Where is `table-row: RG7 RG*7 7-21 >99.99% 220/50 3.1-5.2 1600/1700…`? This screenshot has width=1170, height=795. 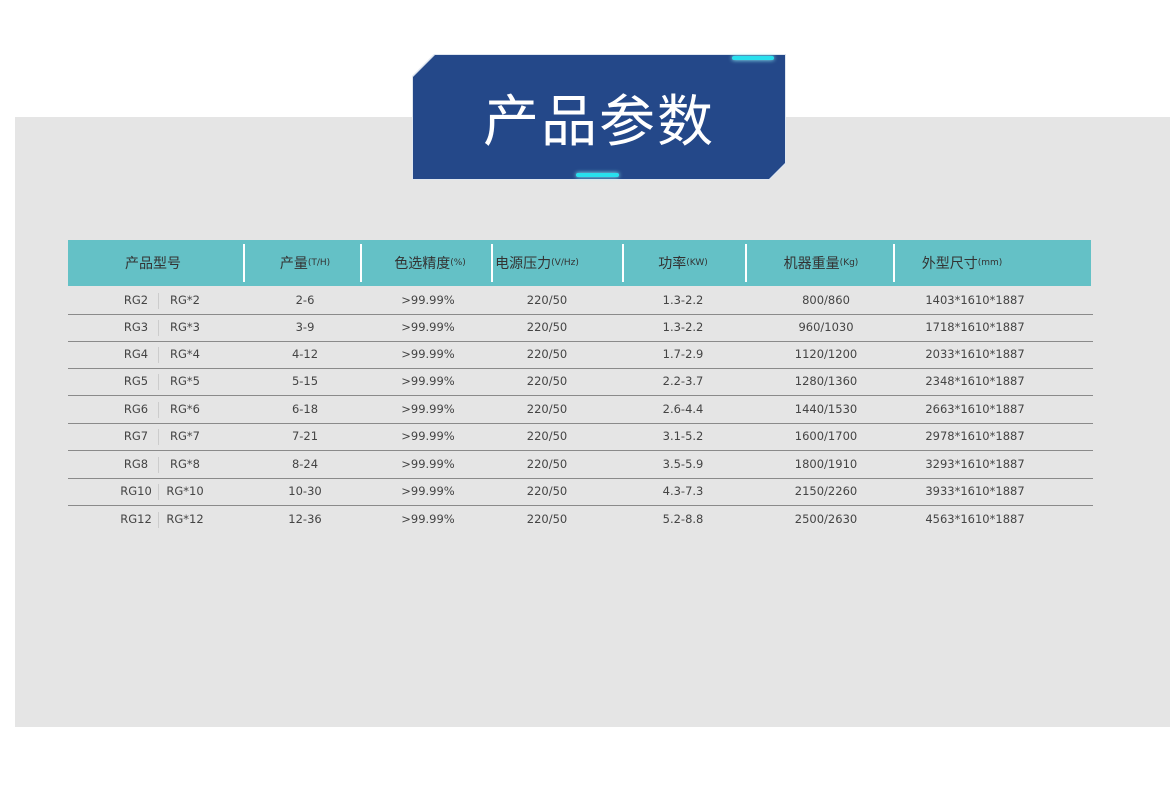 table-row: RG7 RG*7 7-21 >99.99% 220/50 3.1-5.2 1600/1700… is located at coordinates (580, 437).